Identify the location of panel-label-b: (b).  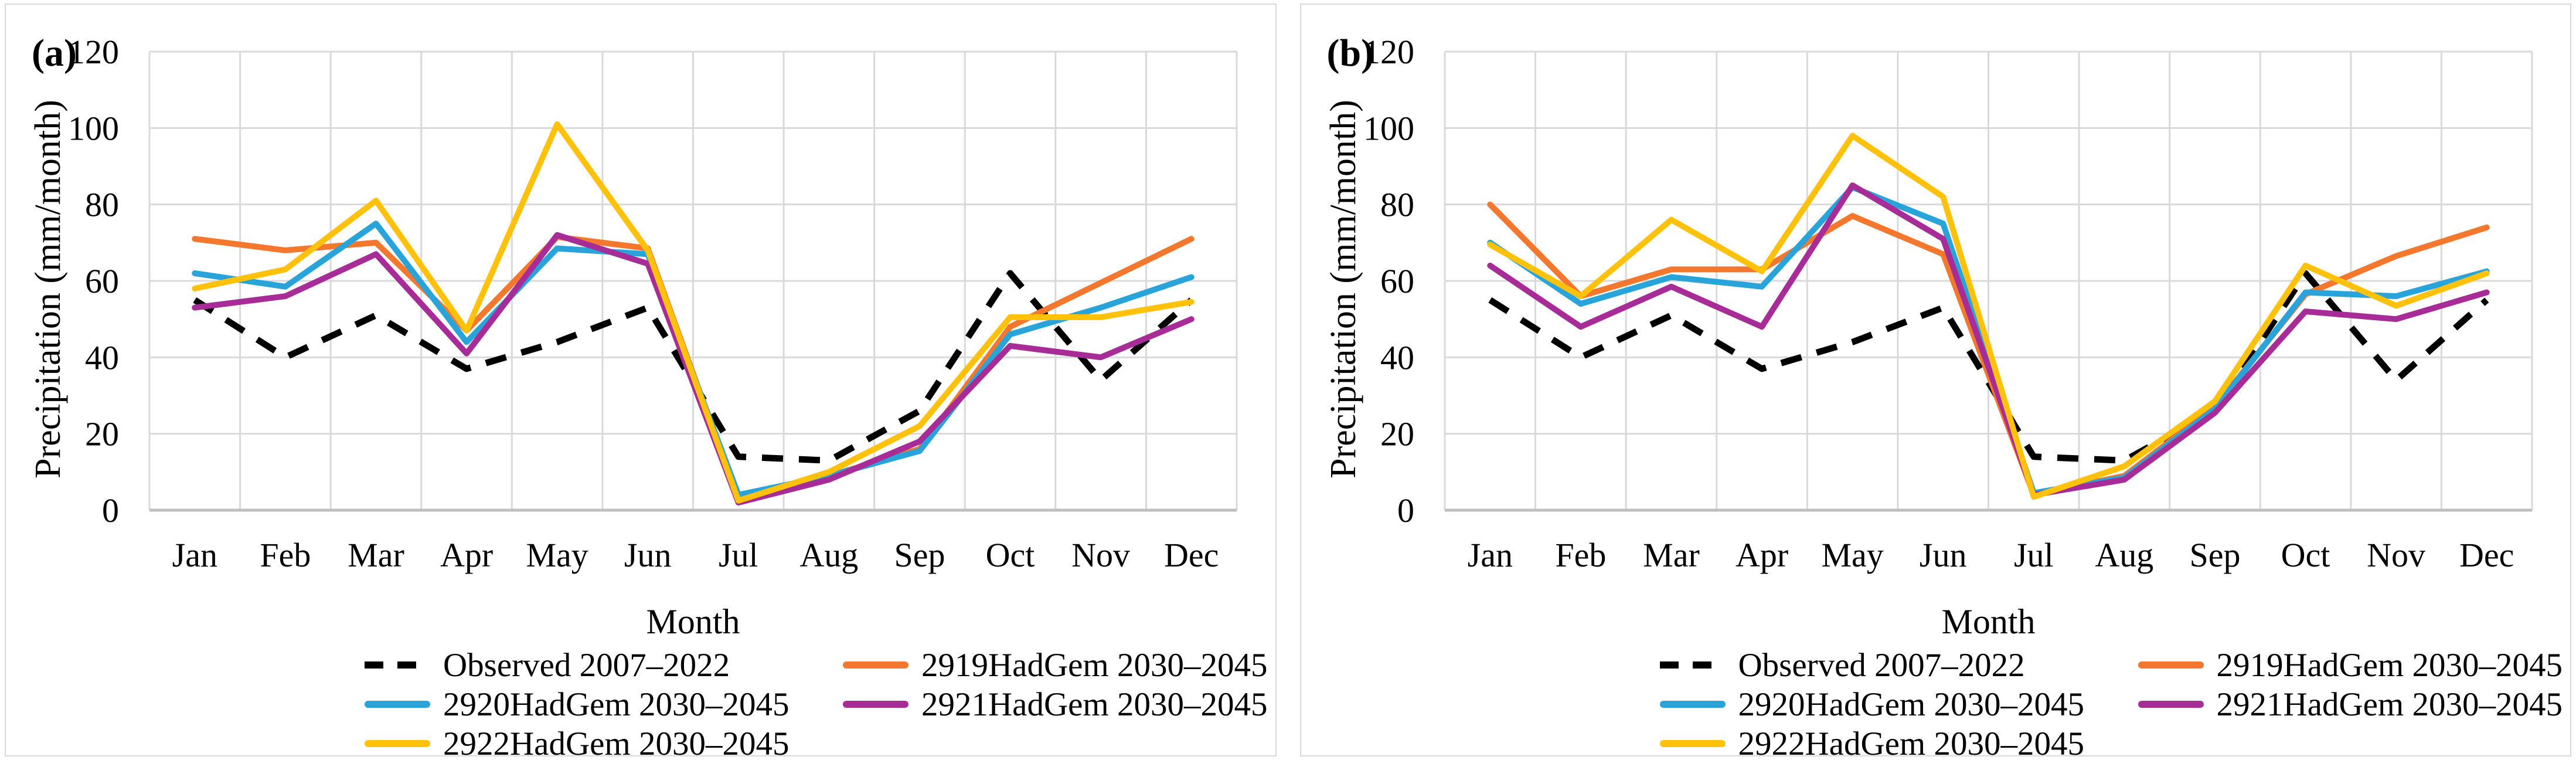
(1350, 53).